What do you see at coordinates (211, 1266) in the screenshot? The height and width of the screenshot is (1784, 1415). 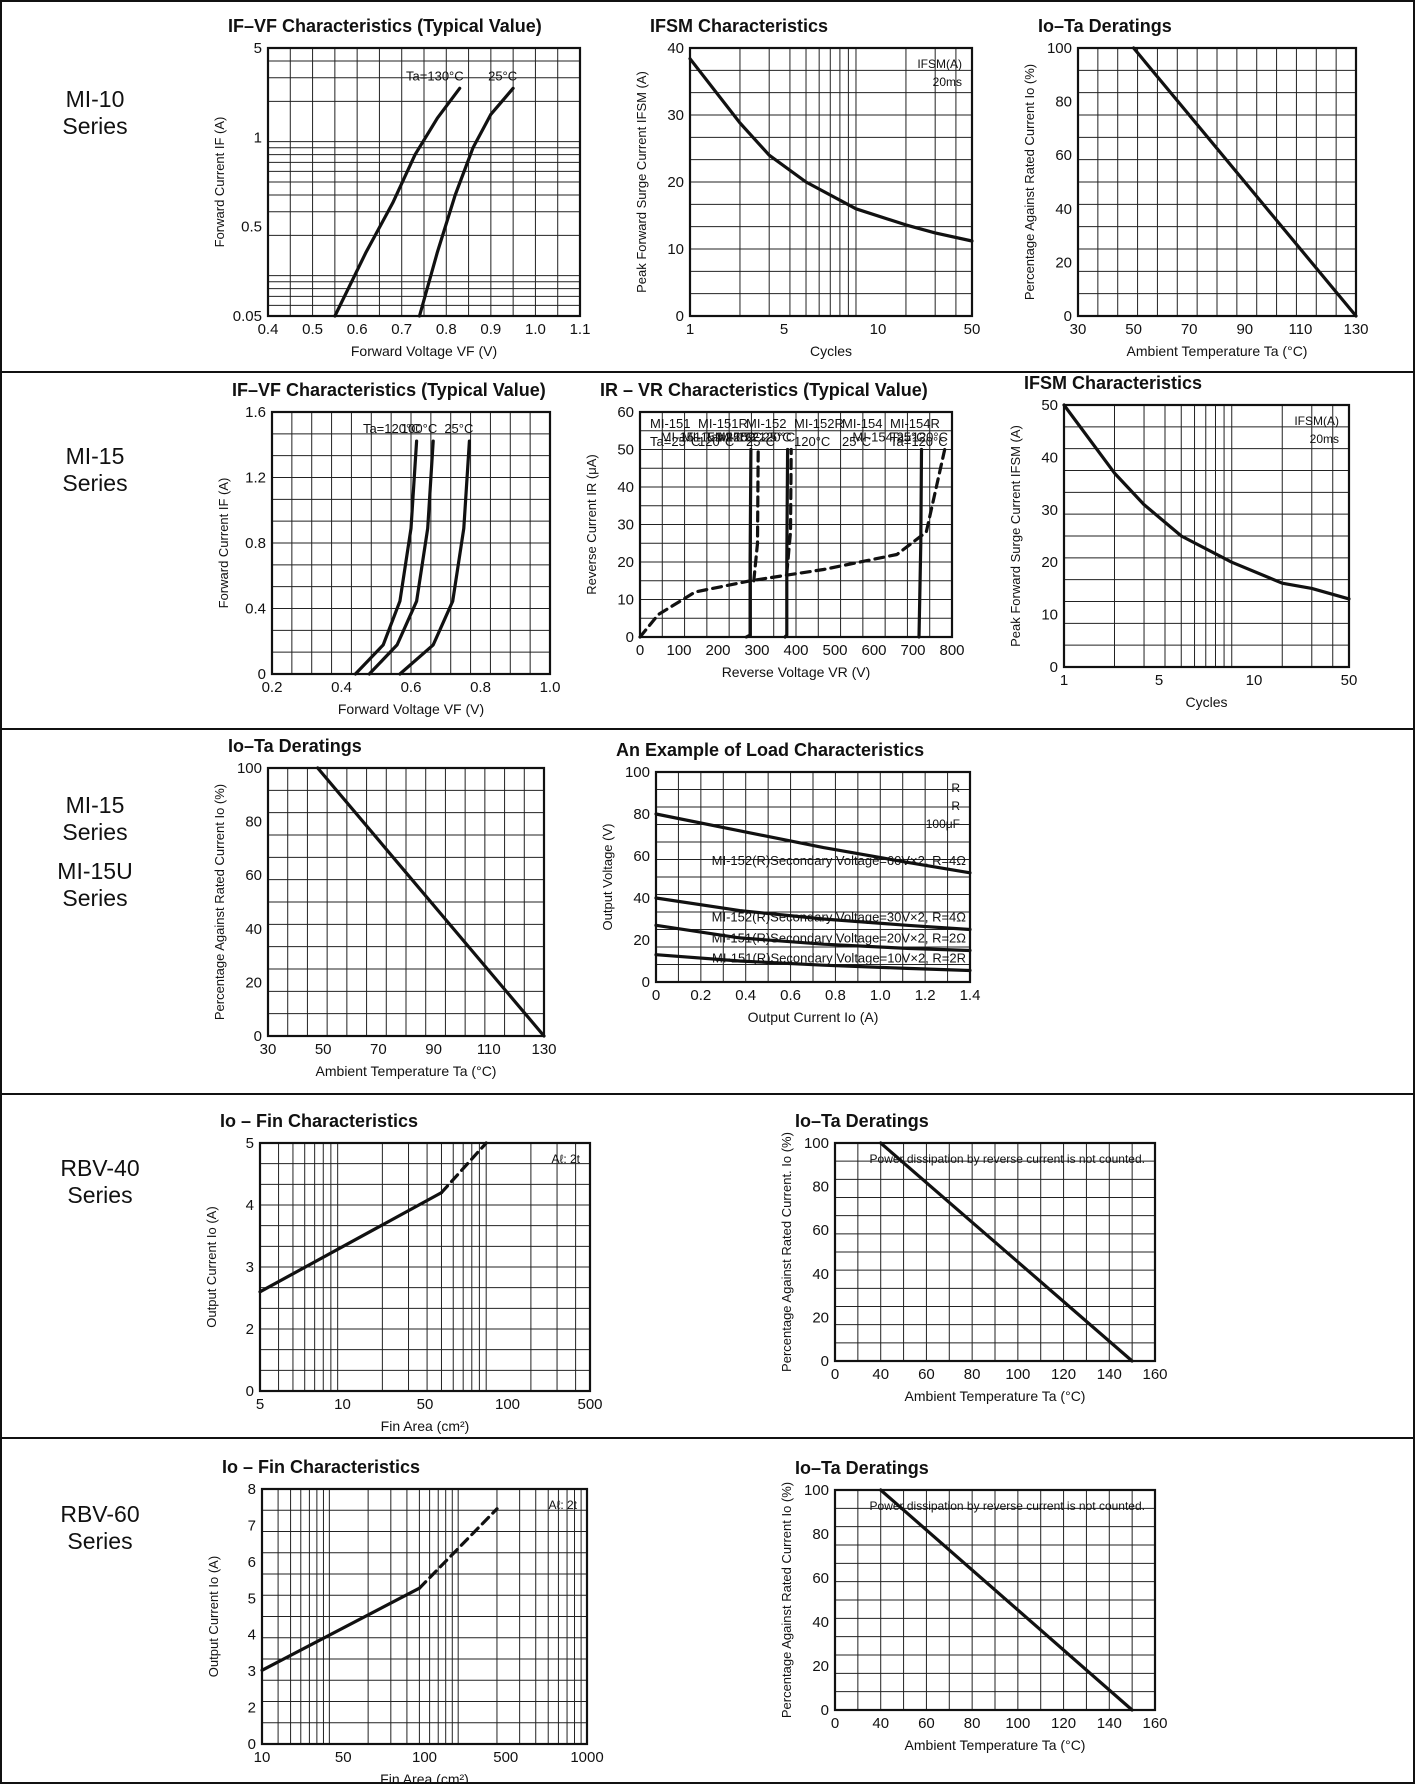 I see `y-axis-label: Output Current Io (A)` at bounding box center [211, 1266].